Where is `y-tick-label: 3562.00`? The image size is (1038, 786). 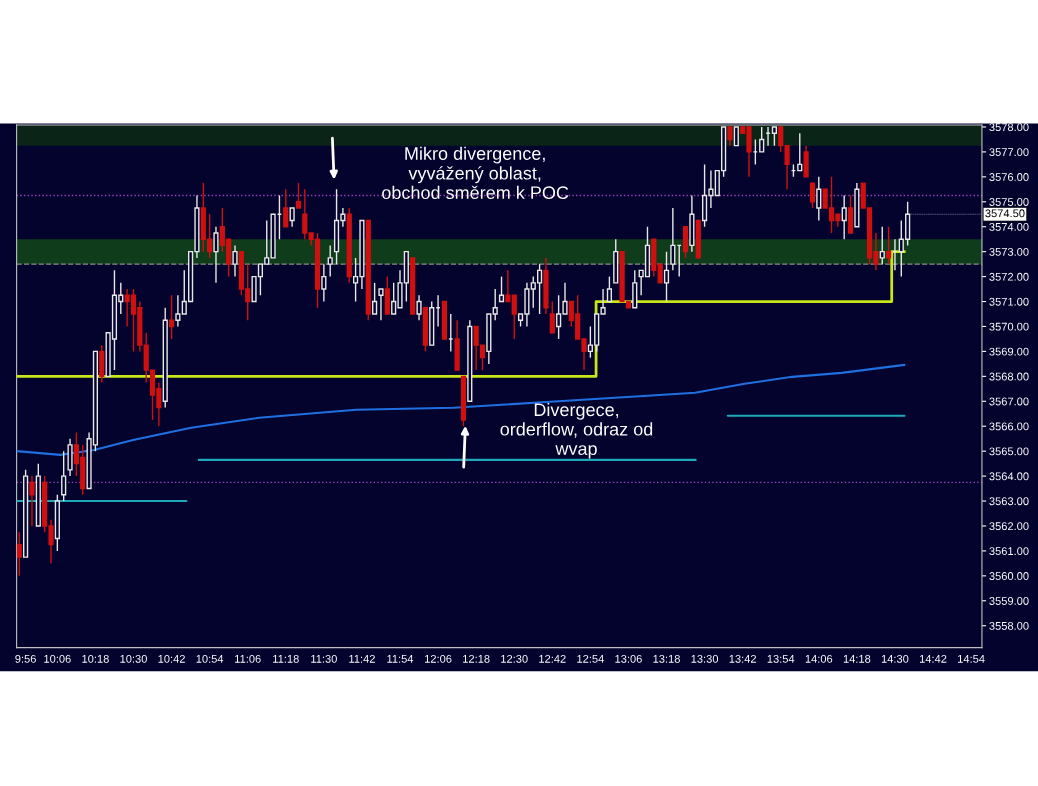
y-tick-label: 3562.00 is located at coordinates (1009, 526).